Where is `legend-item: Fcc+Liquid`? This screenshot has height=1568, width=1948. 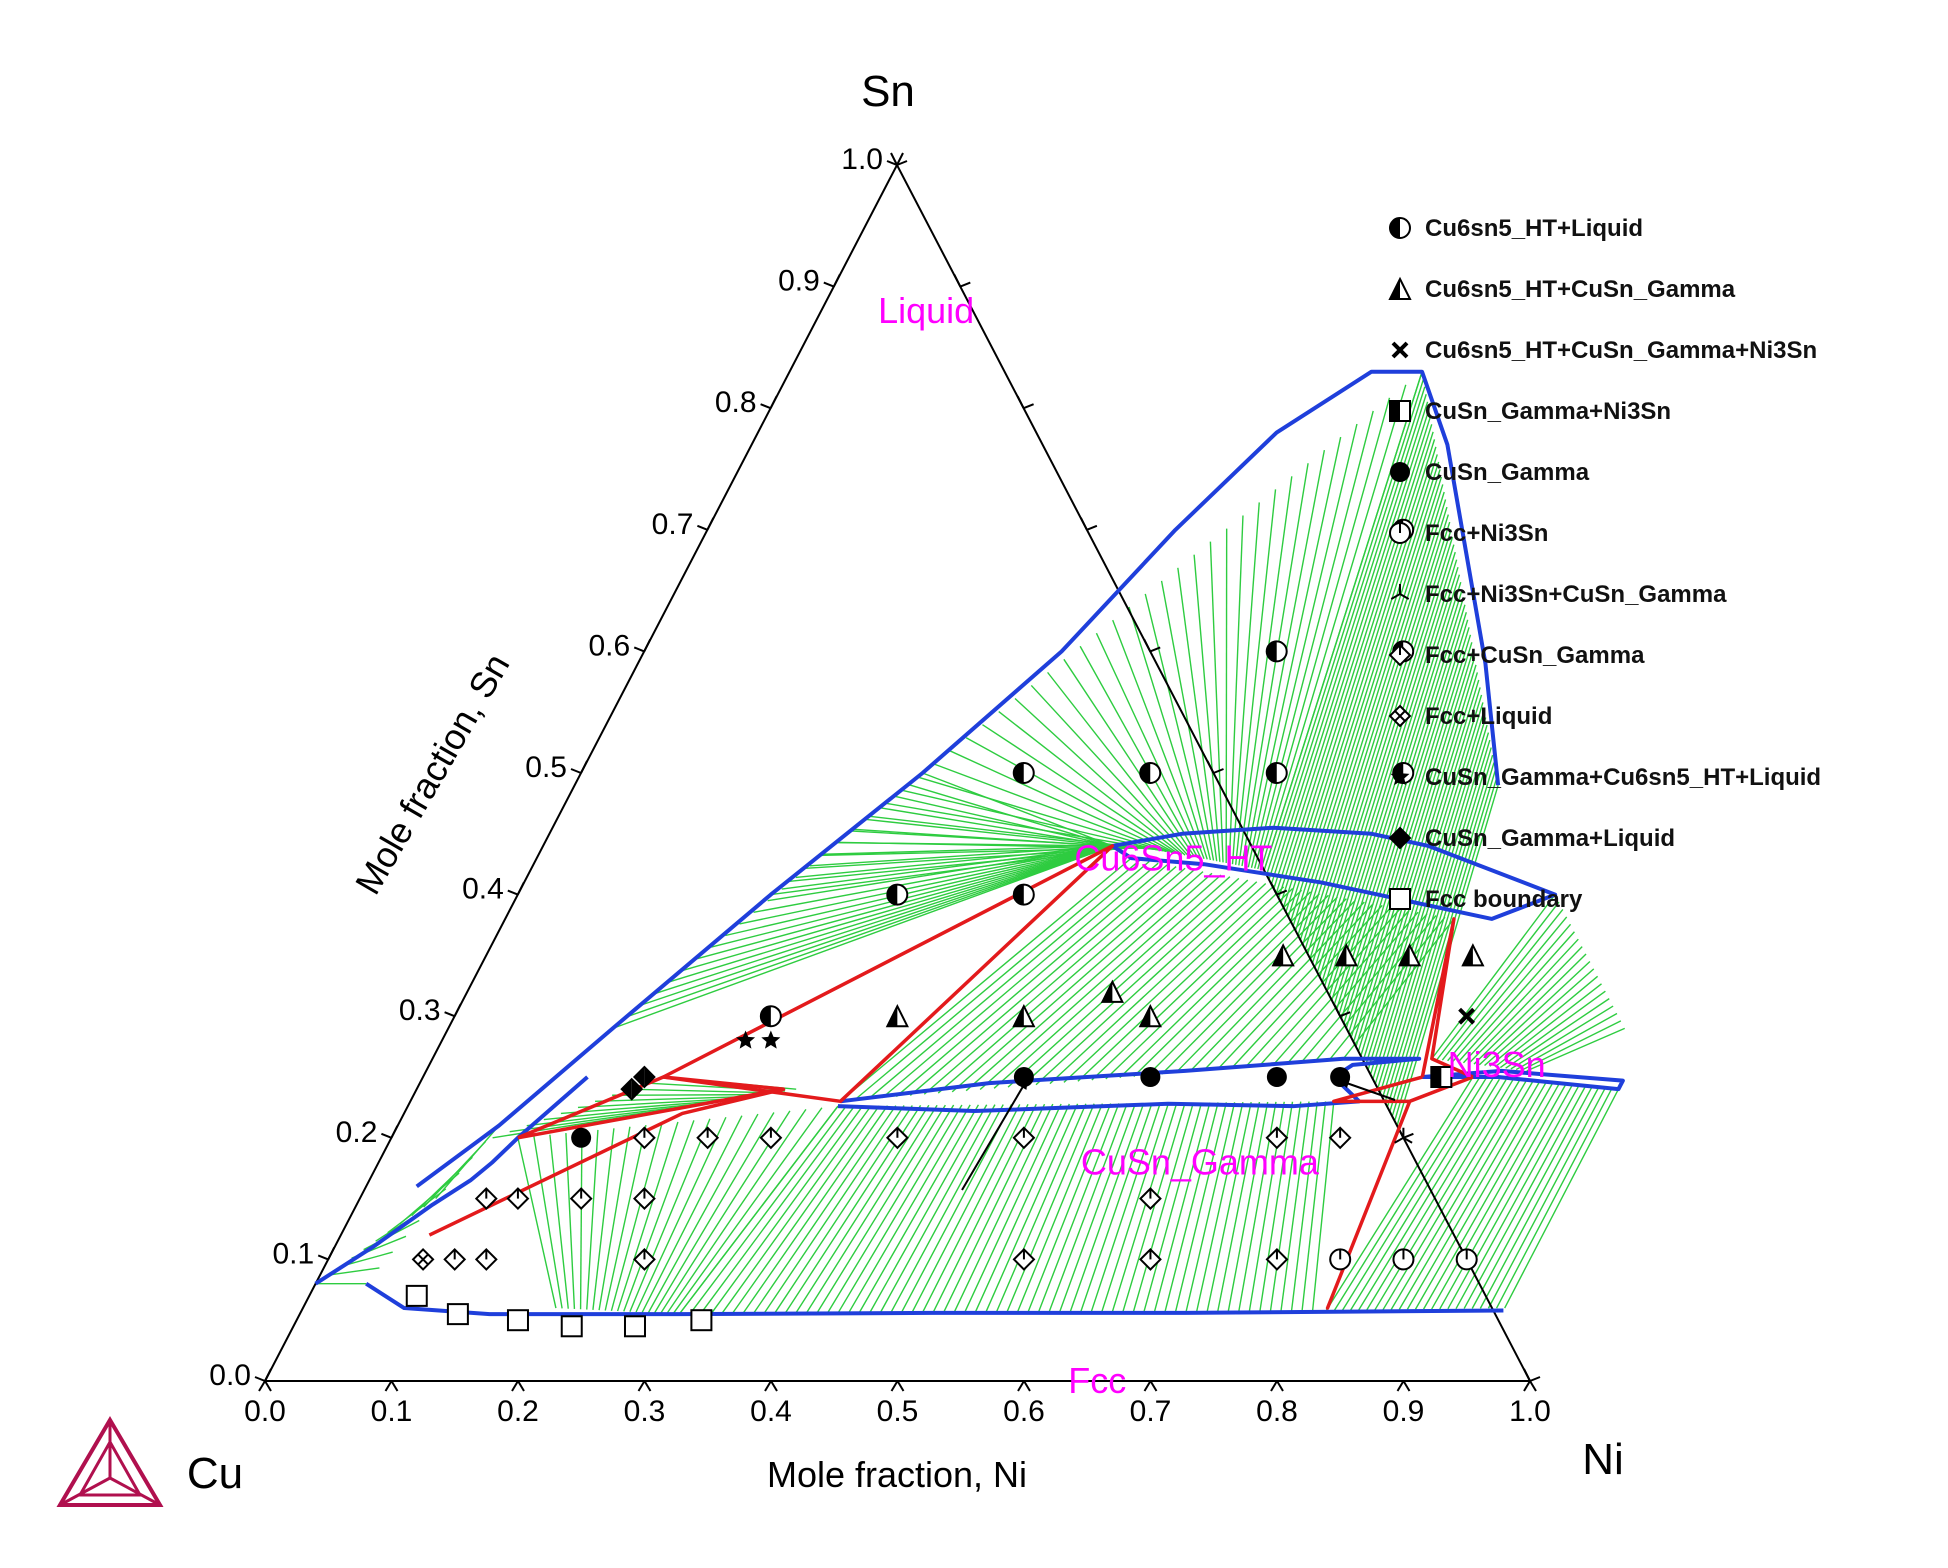 legend-item: Fcc+Liquid is located at coordinates (1488, 716).